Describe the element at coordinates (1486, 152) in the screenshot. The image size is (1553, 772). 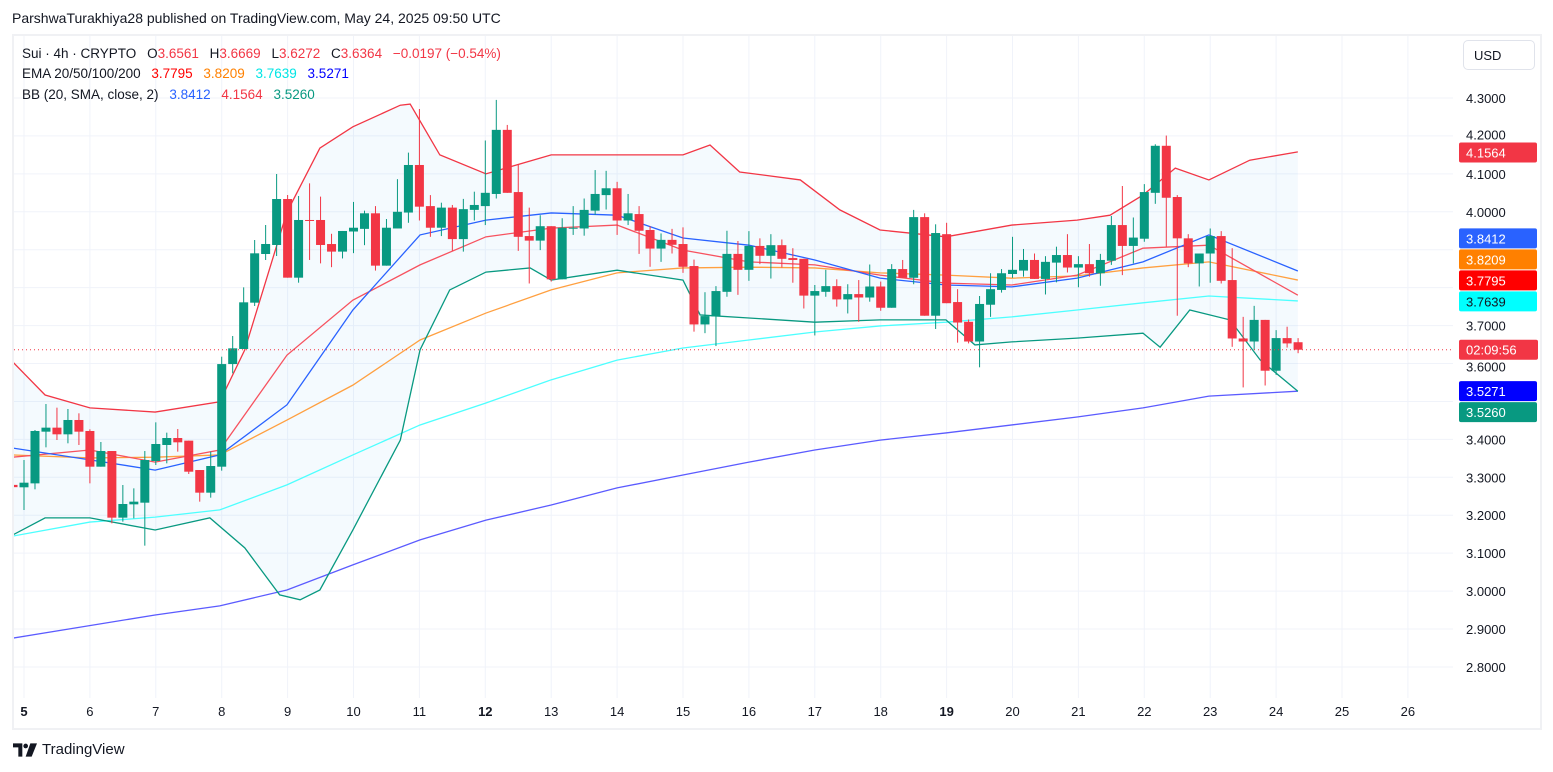
I see `price-badge-label: 4.1564` at that location.